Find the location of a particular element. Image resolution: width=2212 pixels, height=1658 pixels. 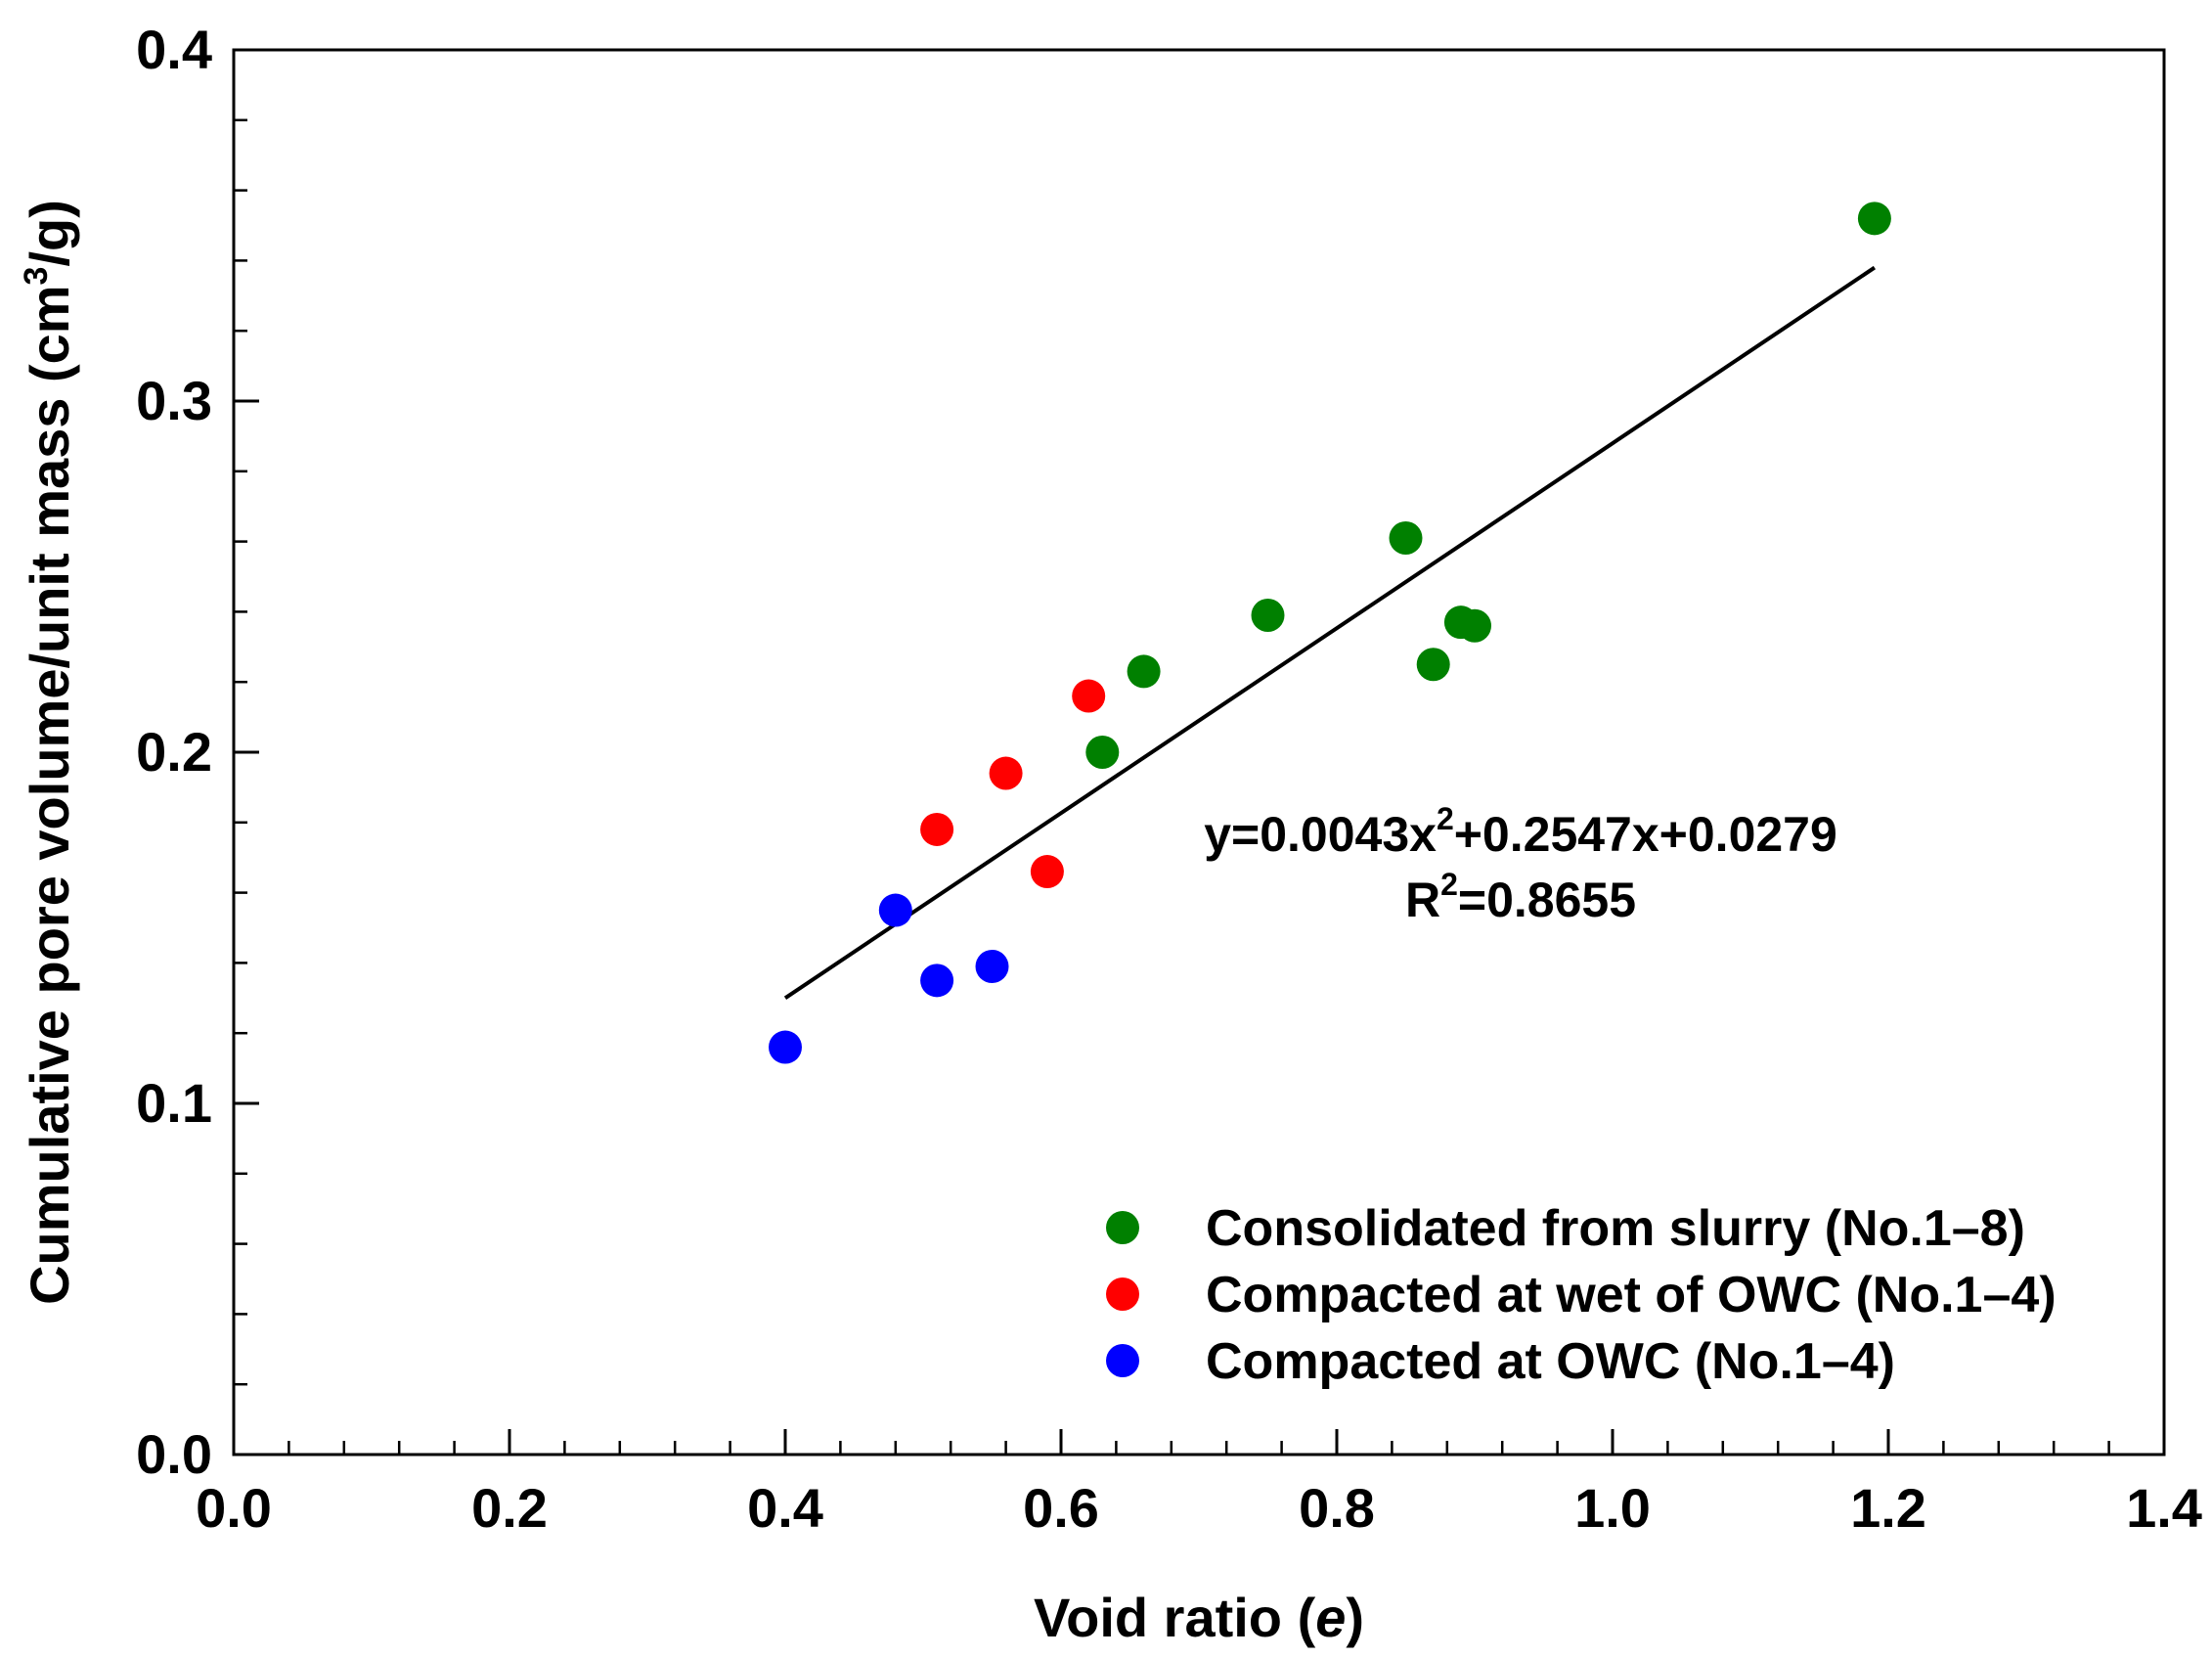

legend-label: Consolidated from slurry (No.1–8) is located at coordinates (1615, 1228).